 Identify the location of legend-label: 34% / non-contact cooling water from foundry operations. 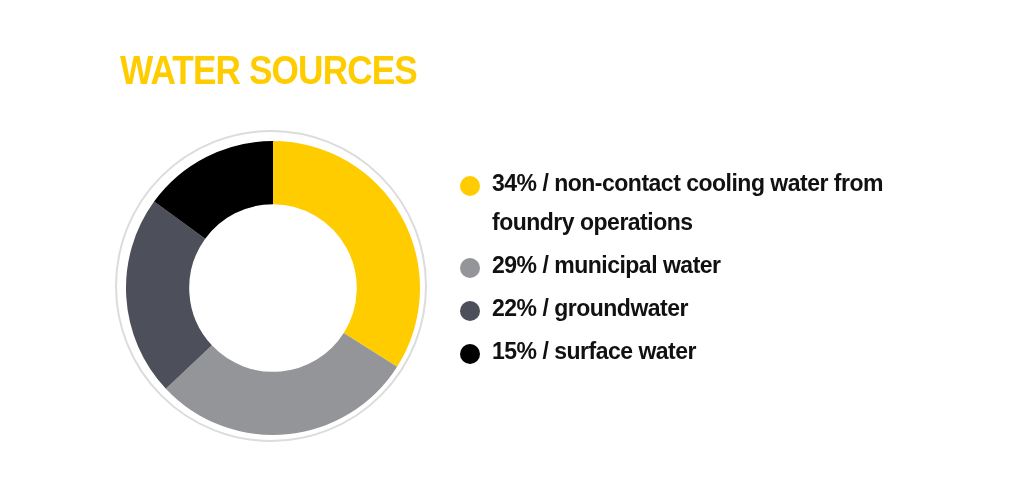
(688, 203).